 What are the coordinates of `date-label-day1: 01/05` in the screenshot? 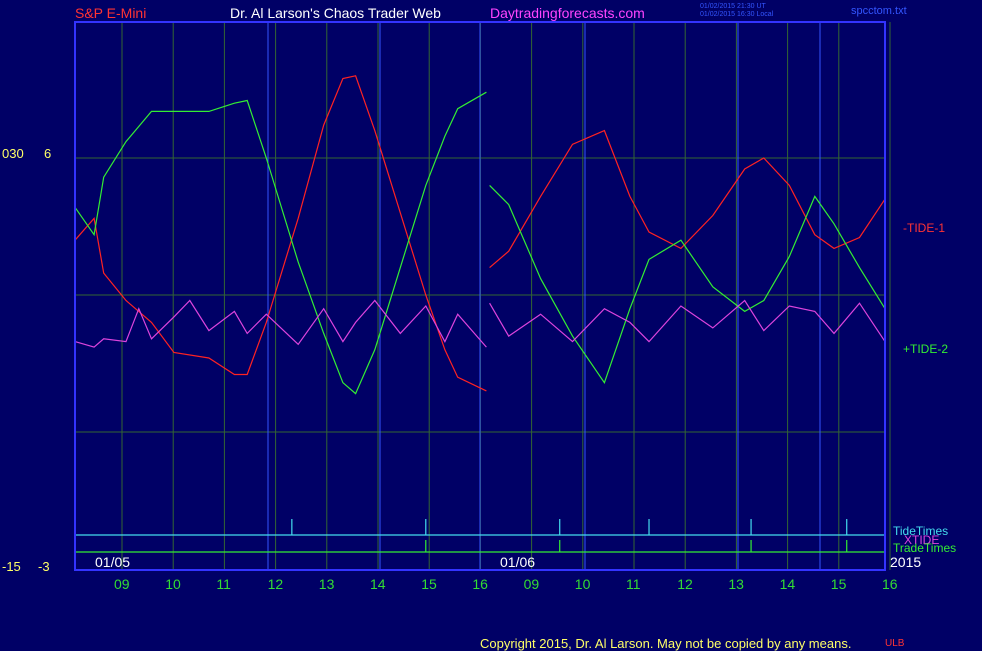 It's located at (113, 562).